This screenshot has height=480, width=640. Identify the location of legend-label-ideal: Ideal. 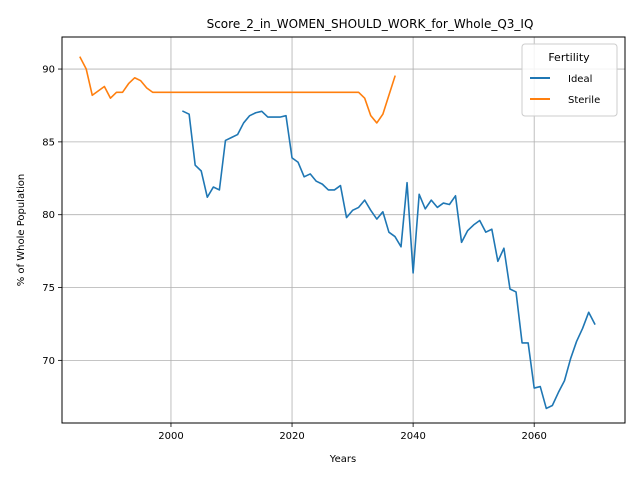
(580, 79).